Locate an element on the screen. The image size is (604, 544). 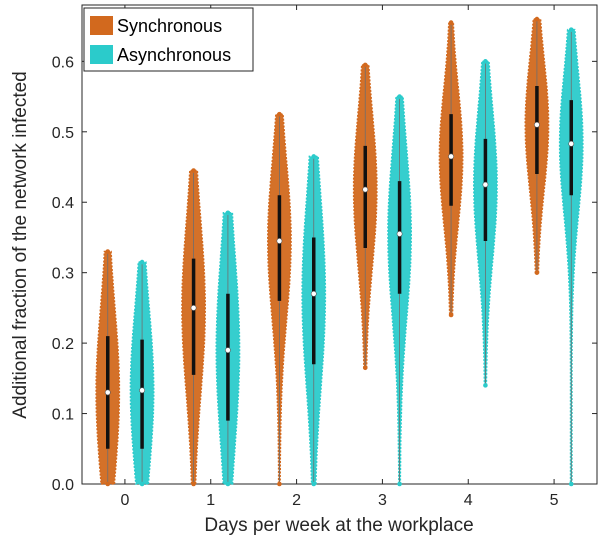
legend-swatch-asynchronous is located at coordinates (101, 54).